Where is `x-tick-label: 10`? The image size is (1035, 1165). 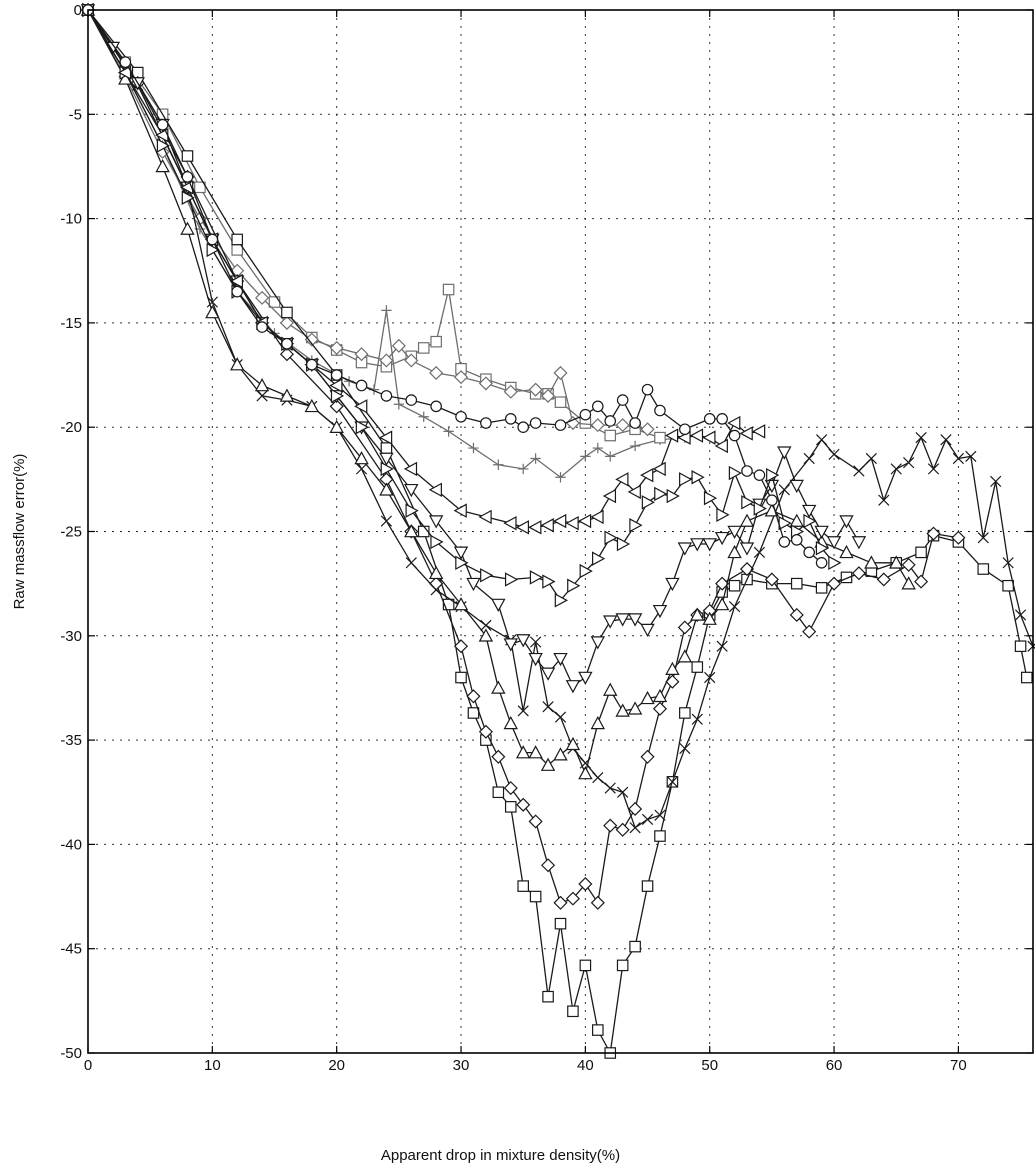
x-tick-label: 10 is located at coordinates (212, 1065).